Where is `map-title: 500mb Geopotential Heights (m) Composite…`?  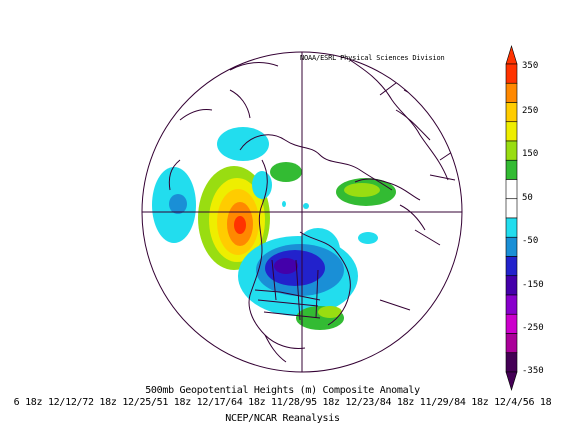
map-title: 500mb Geopotential Heights (m) Composite… is located at coordinates (282, 390).